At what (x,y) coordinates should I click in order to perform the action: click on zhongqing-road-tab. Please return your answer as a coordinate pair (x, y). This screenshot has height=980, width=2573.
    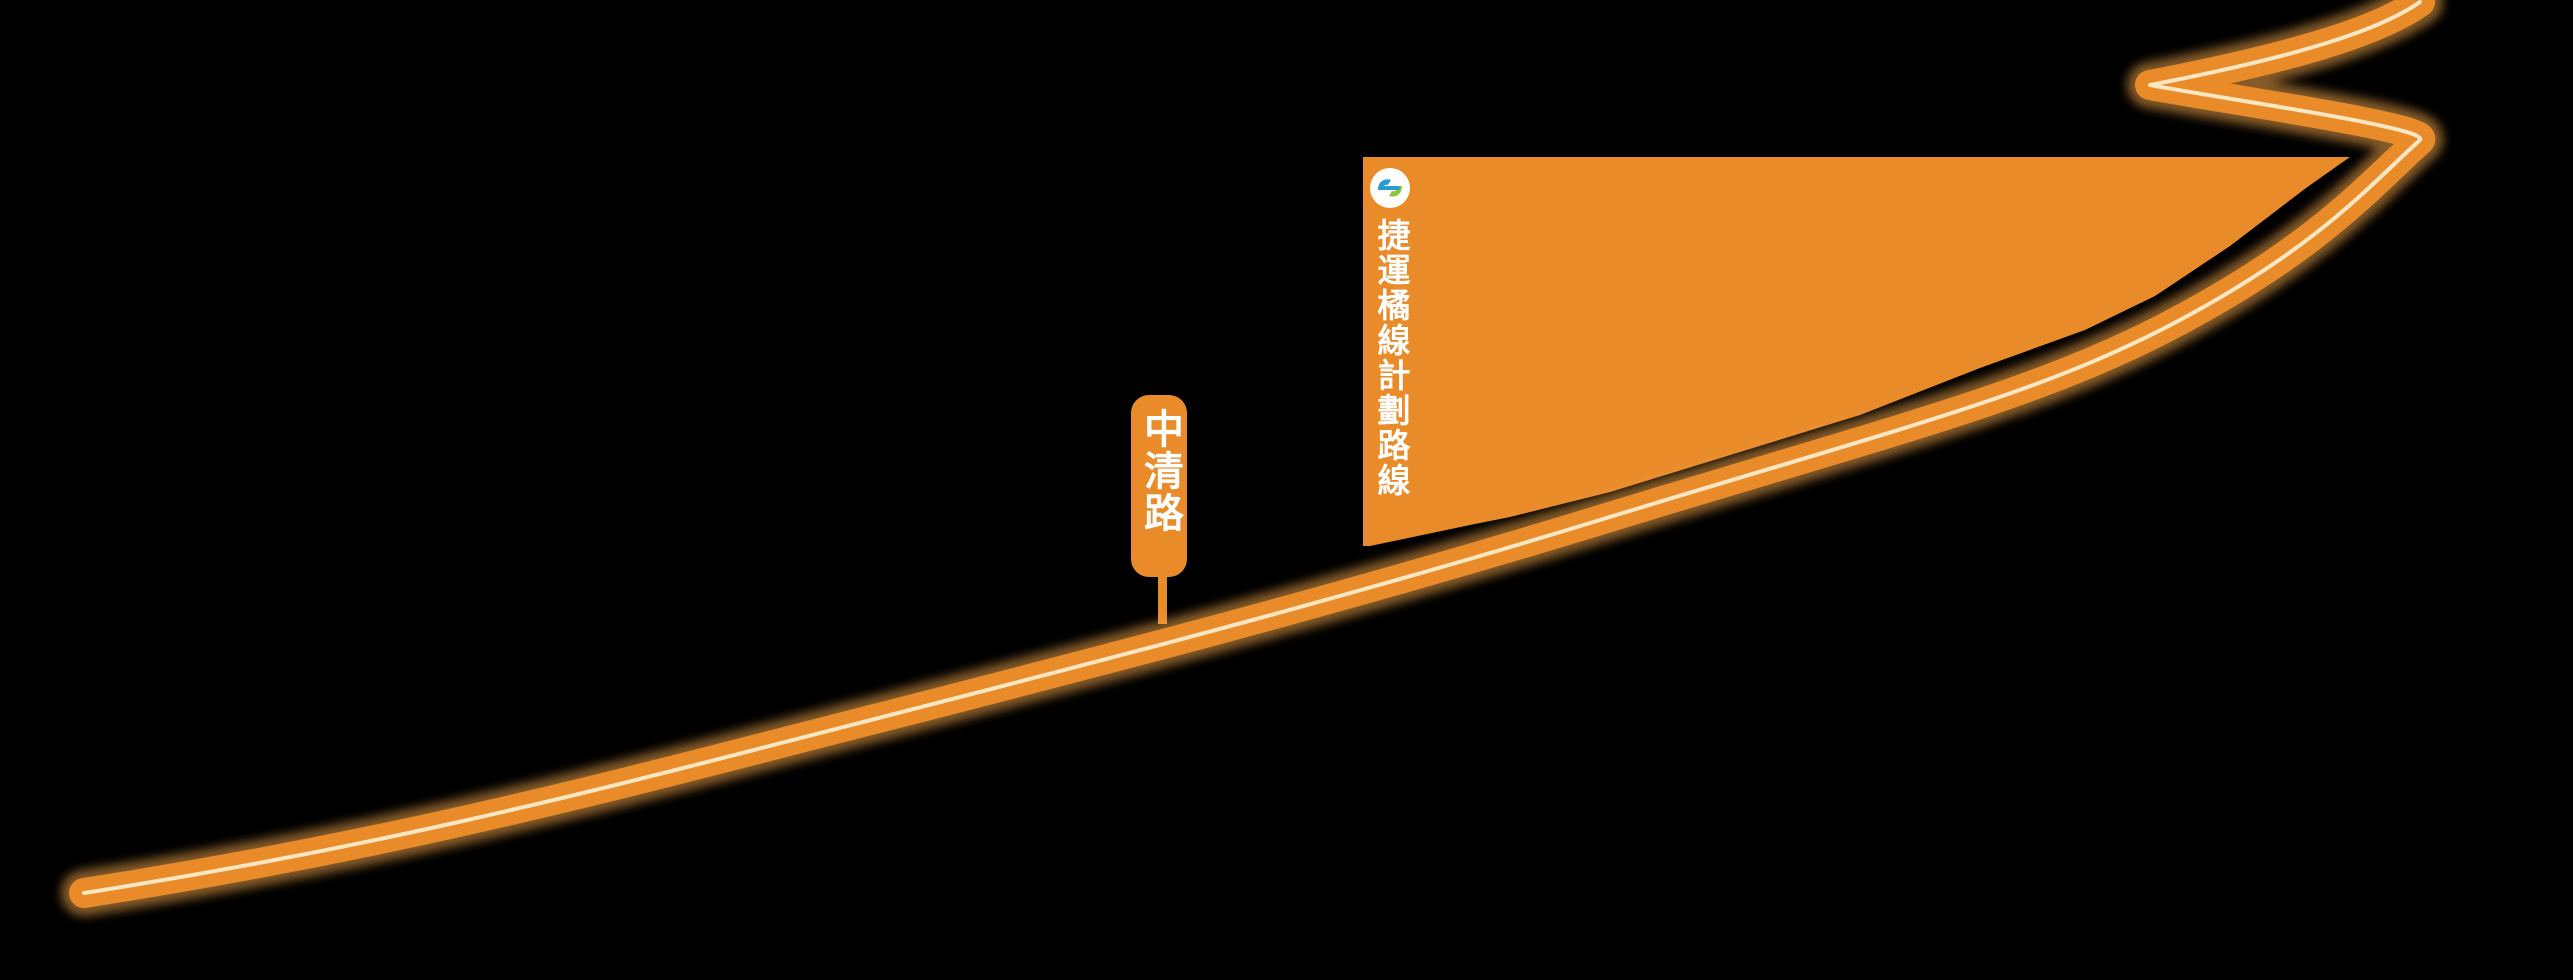
    Looking at the image, I should click on (1159, 486).